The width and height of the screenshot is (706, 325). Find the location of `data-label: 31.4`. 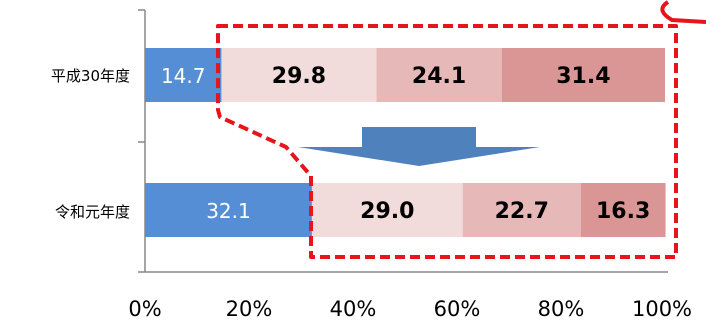

data-label: 31.4 is located at coordinates (583, 76).